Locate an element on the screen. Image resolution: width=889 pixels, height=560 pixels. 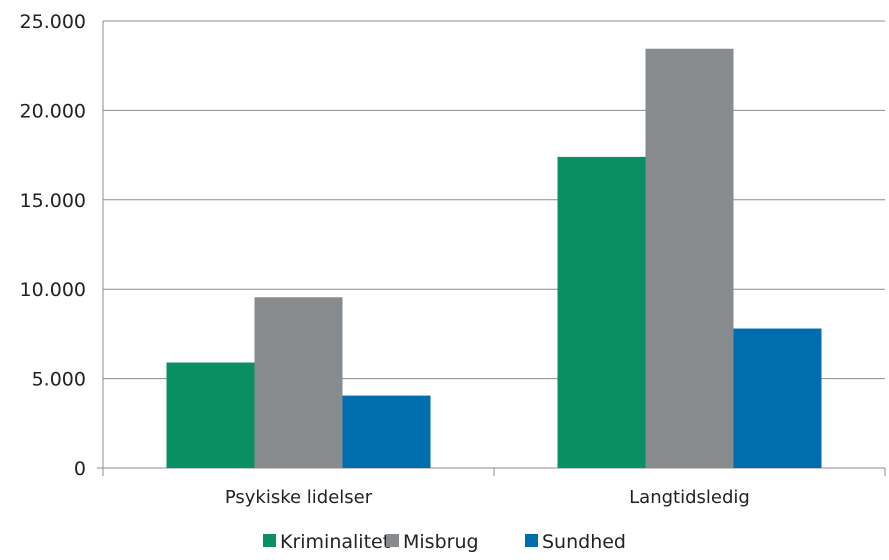
y-tick-label: 5.000 is located at coordinates (59, 380).